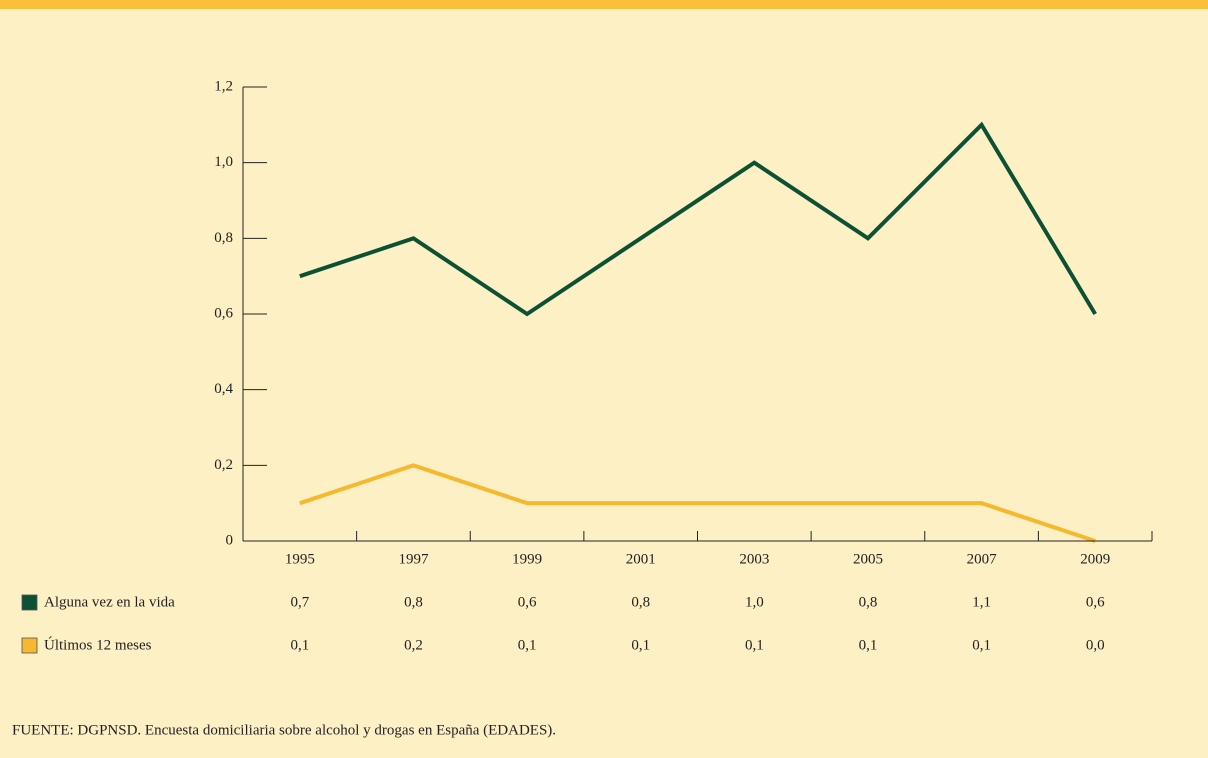 The image size is (1208, 758). I want to click on y-tick-label: 0,6, so click(223, 313).